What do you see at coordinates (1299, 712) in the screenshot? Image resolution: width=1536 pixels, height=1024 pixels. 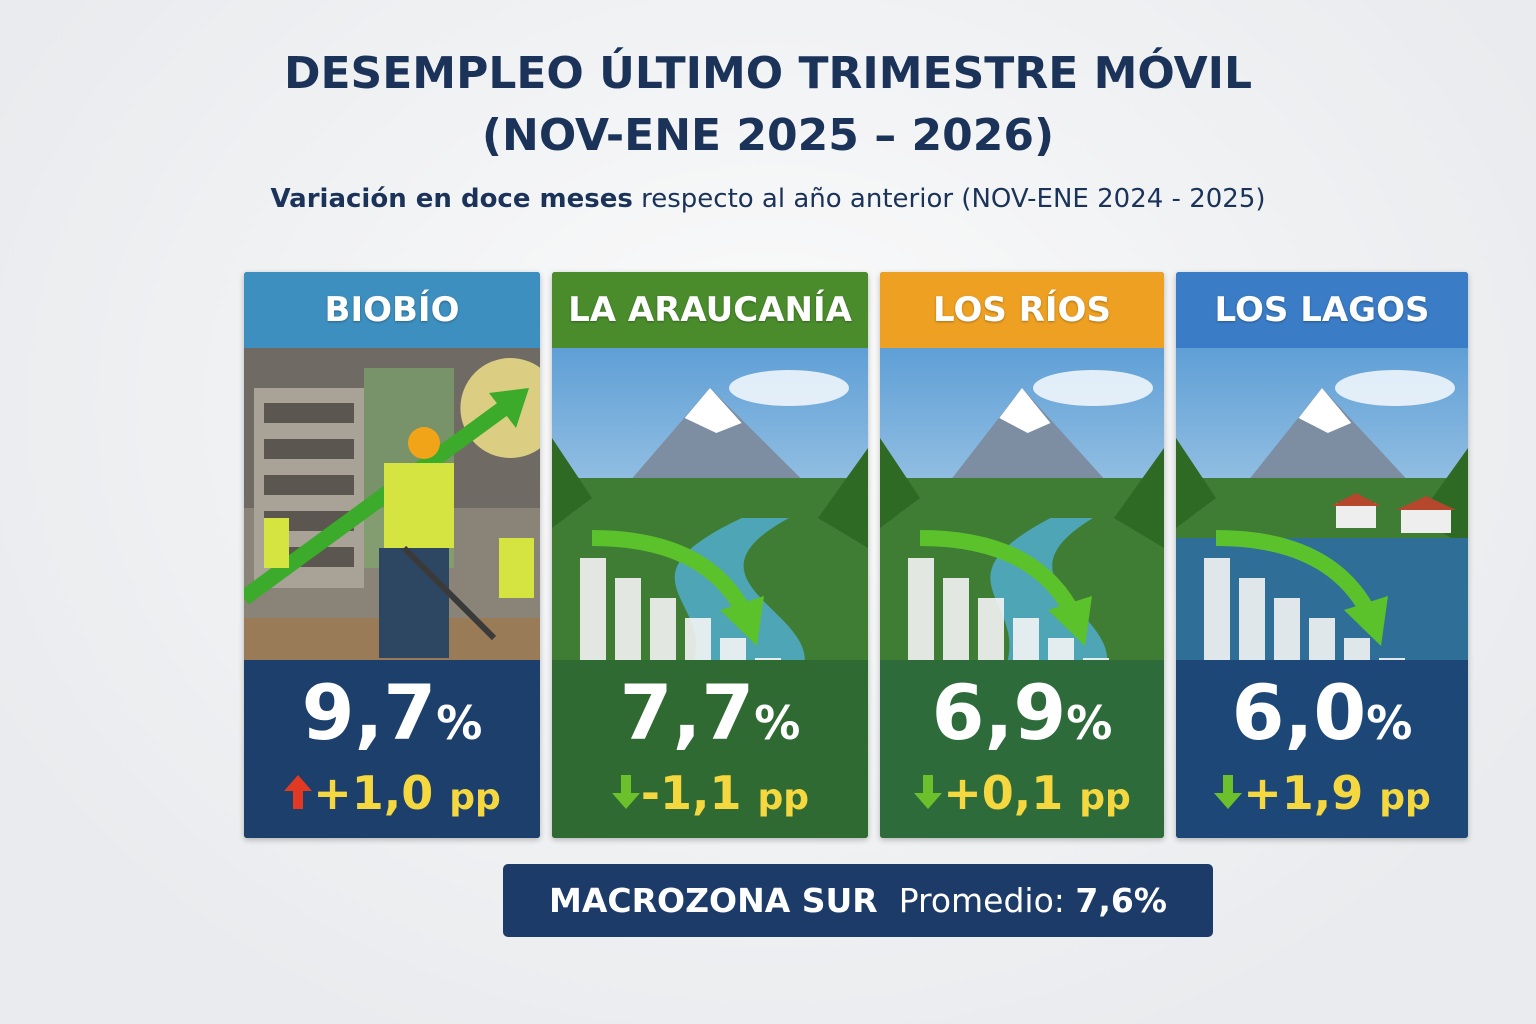 I see `rate-value: 6,0` at bounding box center [1299, 712].